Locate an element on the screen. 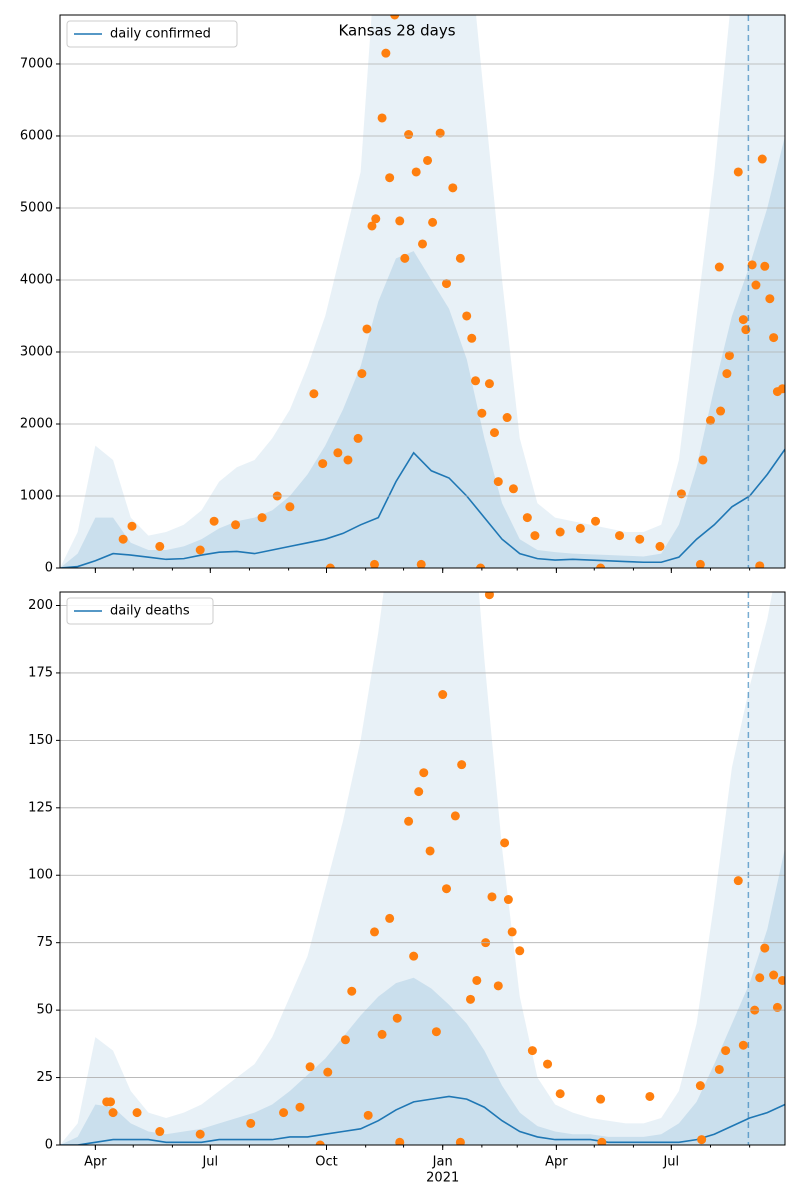  y-tick-label: 100 is located at coordinates (40, 875).